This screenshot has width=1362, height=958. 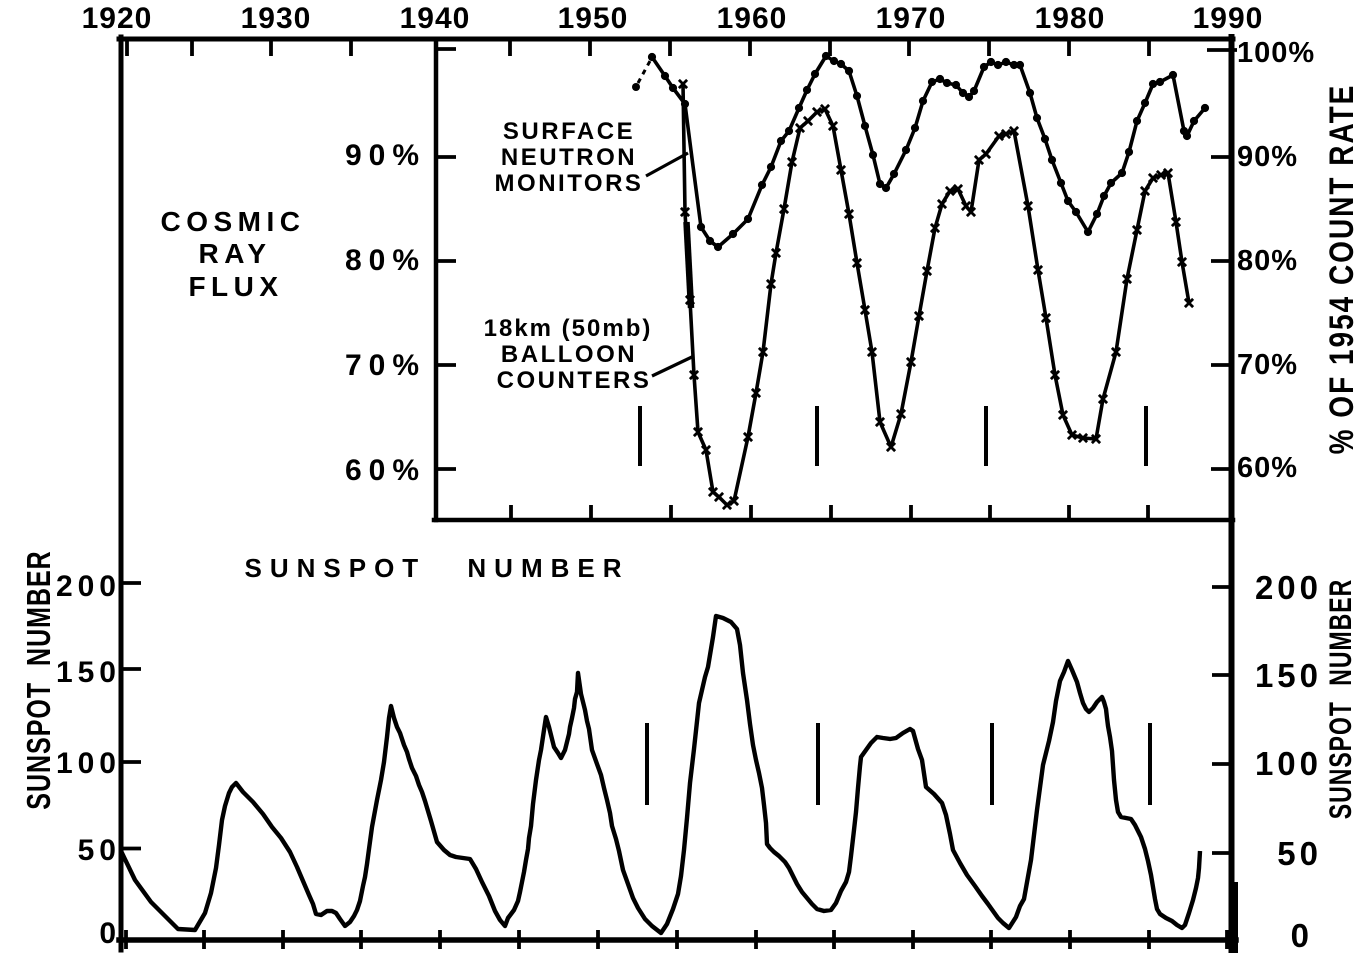 What do you see at coordinates (911, 18) in the screenshot?
I see `svg-text: 1970` at bounding box center [911, 18].